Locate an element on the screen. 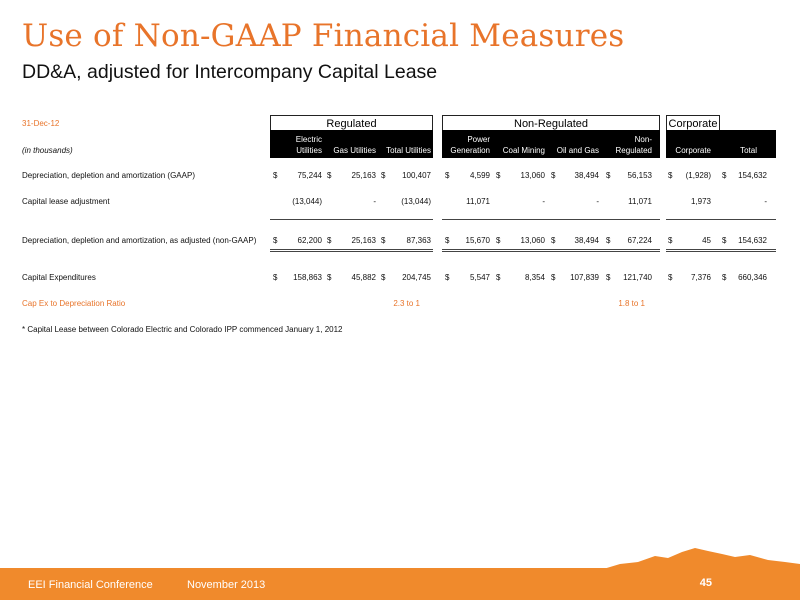 The width and height of the screenshot is (800, 600). col-power-line1: Power is located at coordinates (478, 139).